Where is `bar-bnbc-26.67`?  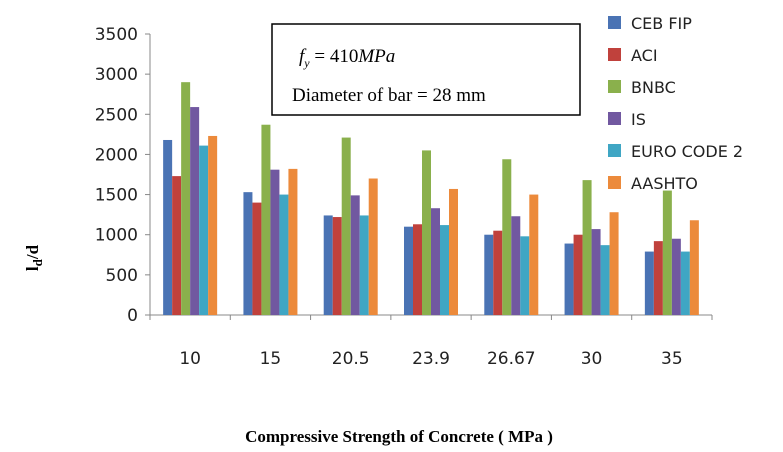 bar-bnbc-26.67 is located at coordinates (507, 237).